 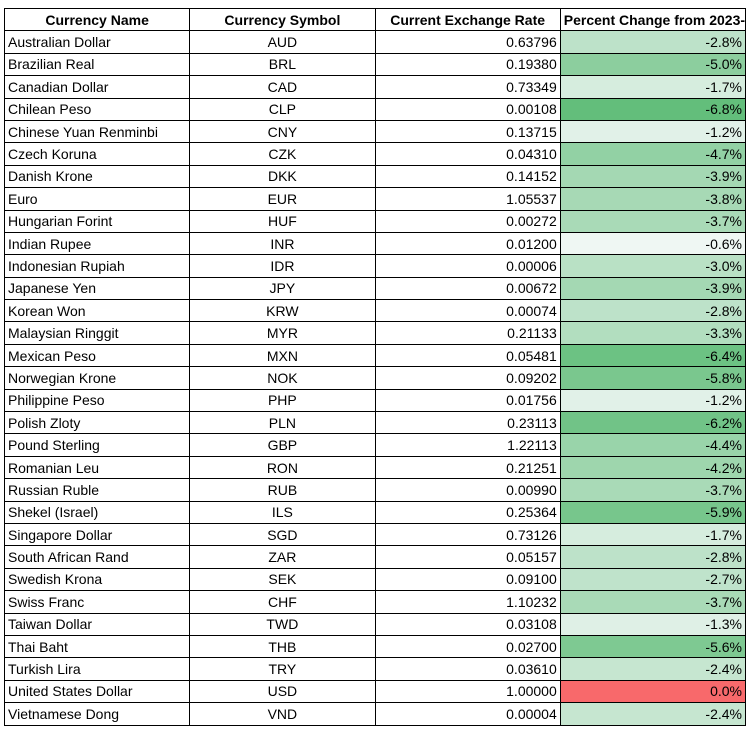 What do you see at coordinates (653, 423) in the screenshot?
I see `table-cell: -6.2%` at bounding box center [653, 423].